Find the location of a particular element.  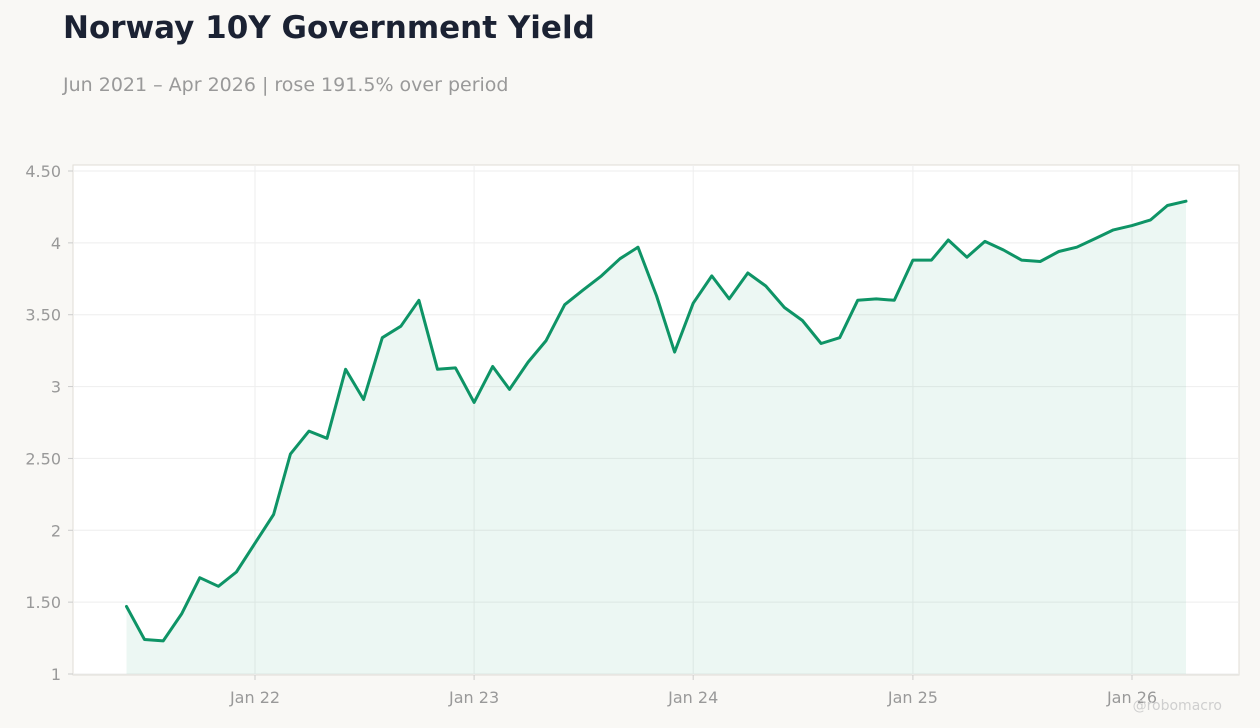

x-tick-label: Jan 26 is located at coordinates (1131, 697).